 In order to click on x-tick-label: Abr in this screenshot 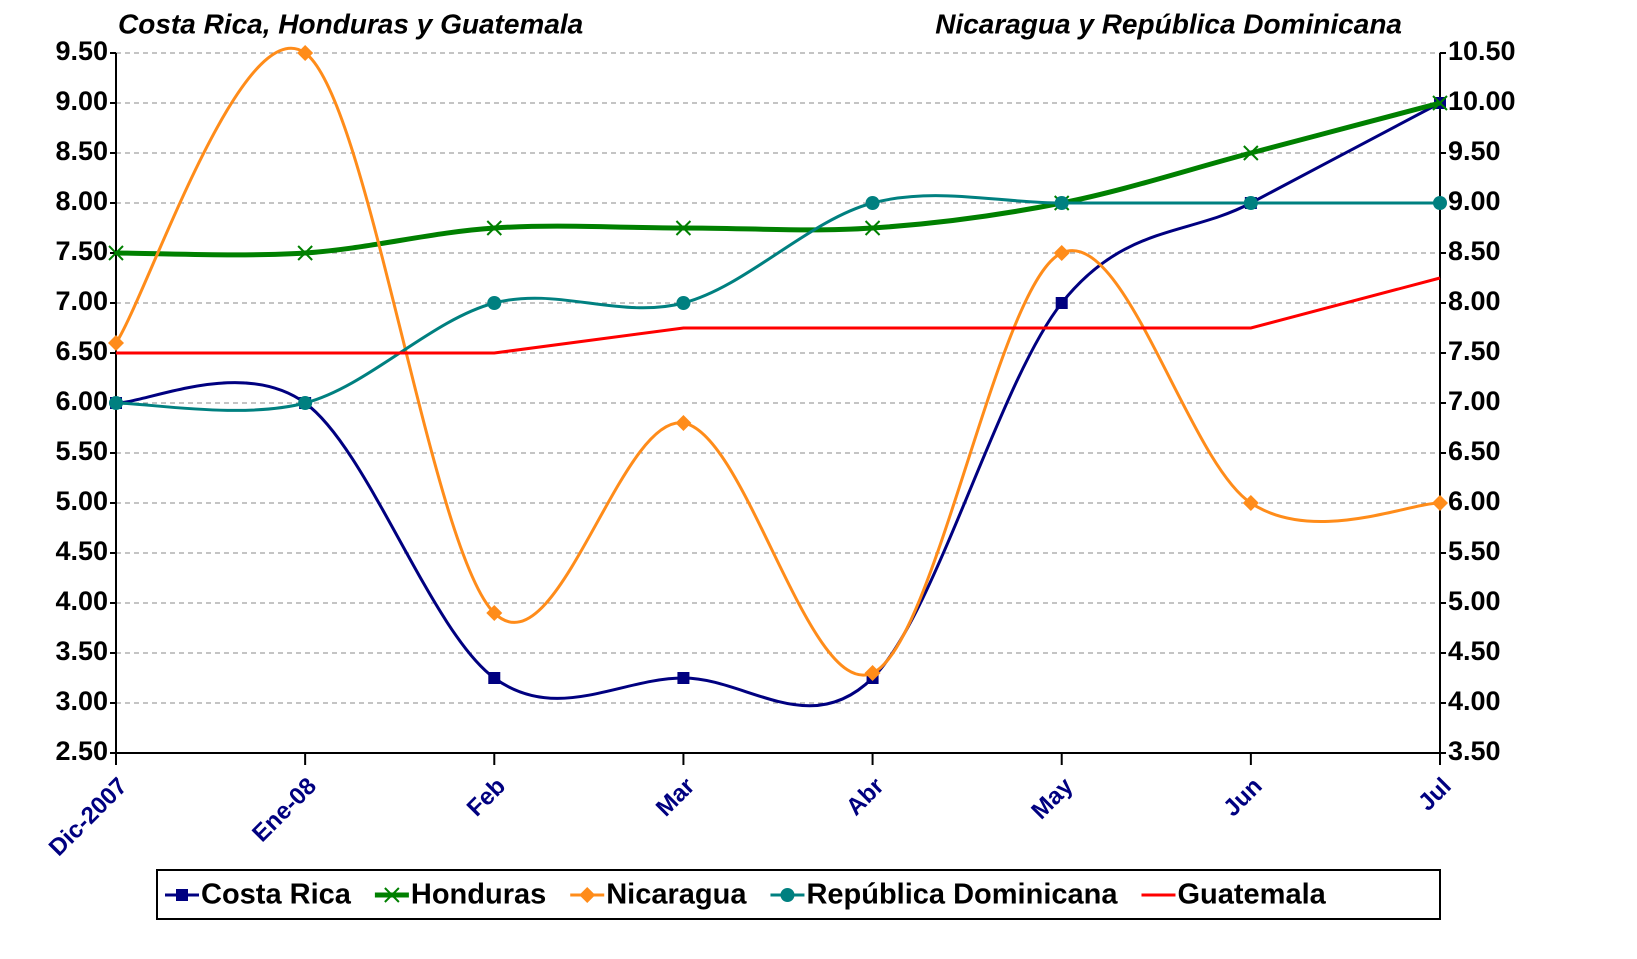, I will do `click(865, 797)`.